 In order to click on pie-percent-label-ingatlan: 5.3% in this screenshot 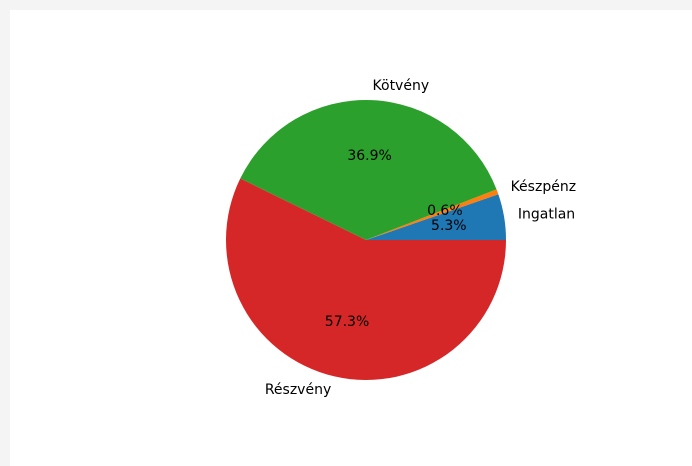, I will do `click(449, 226)`.